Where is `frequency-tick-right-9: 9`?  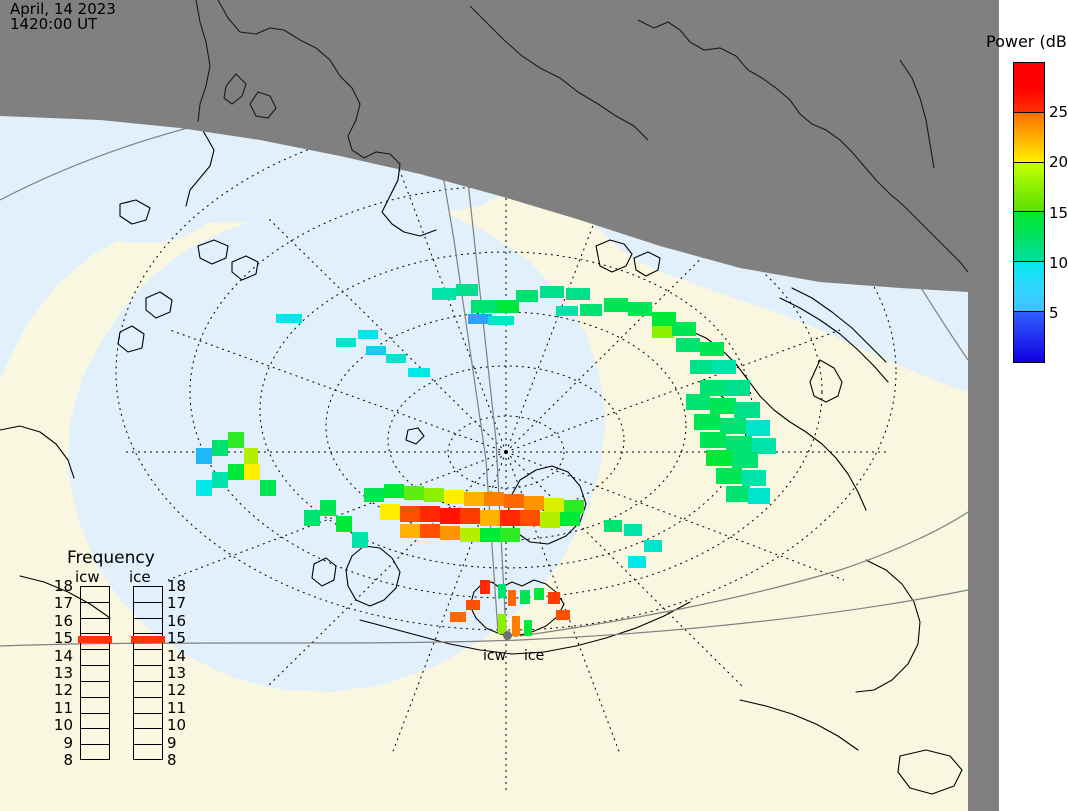
frequency-tick-right-9: 9 is located at coordinates (172, 742).